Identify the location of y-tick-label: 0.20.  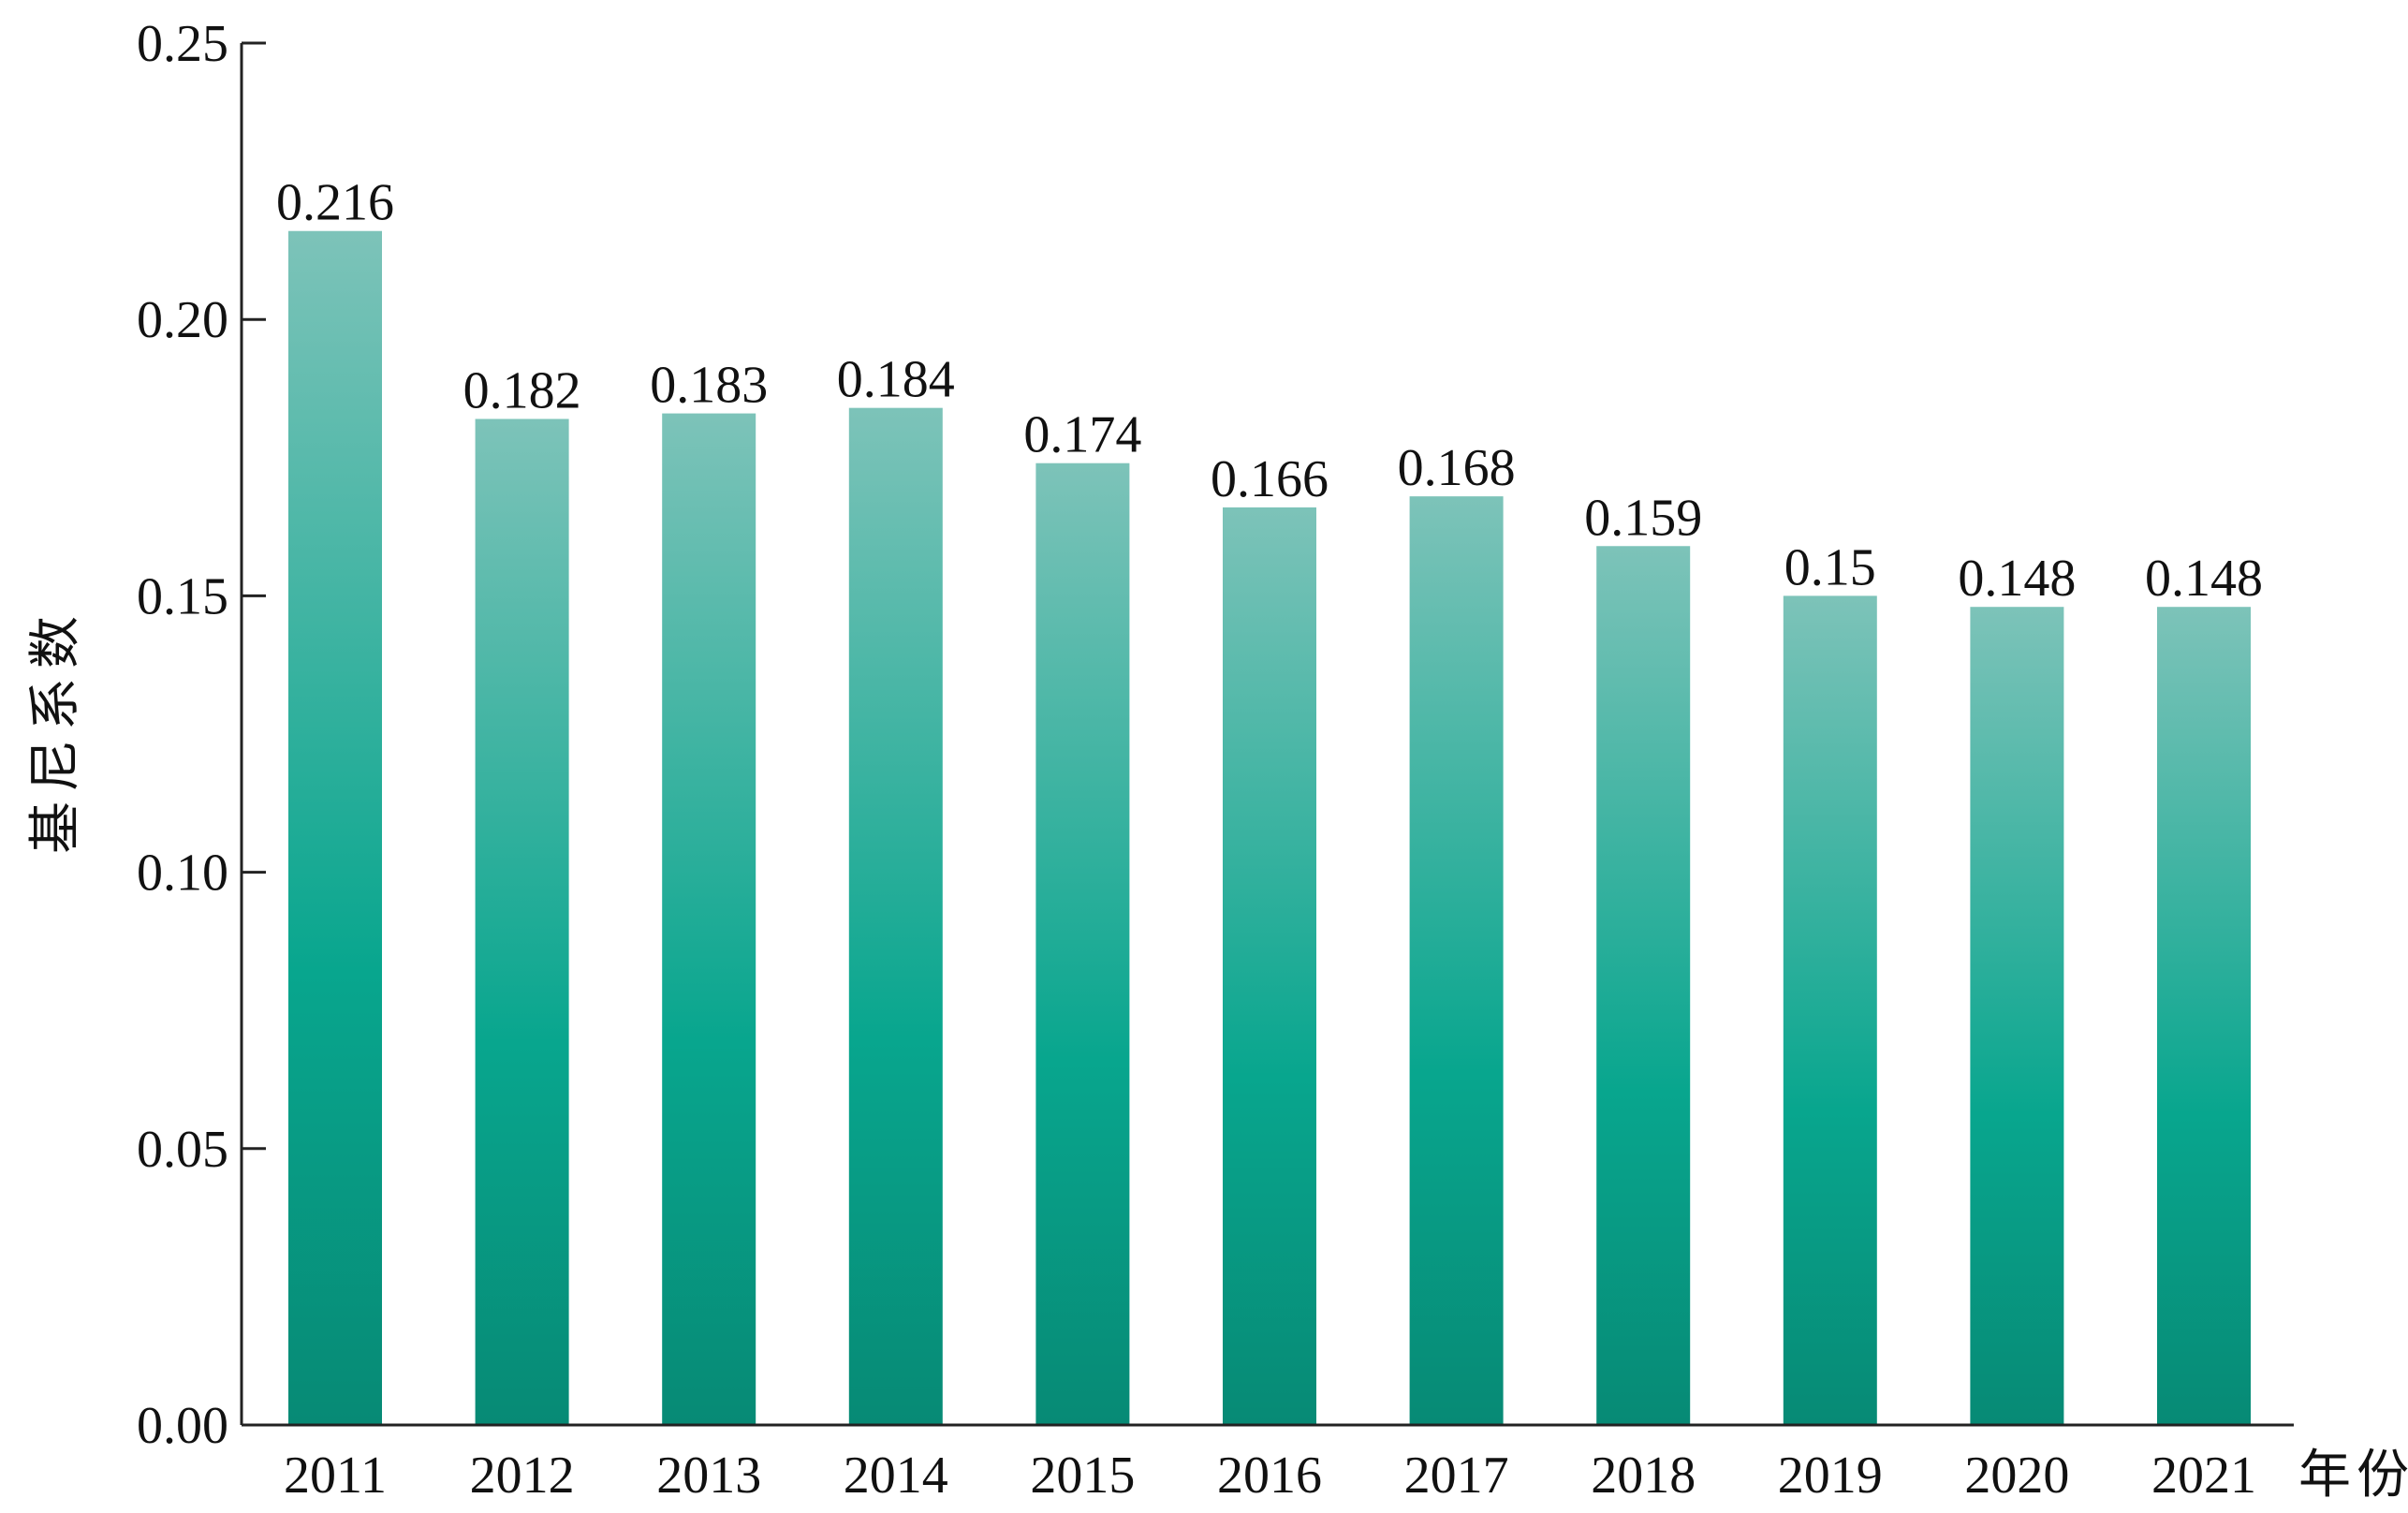
(182, 320).